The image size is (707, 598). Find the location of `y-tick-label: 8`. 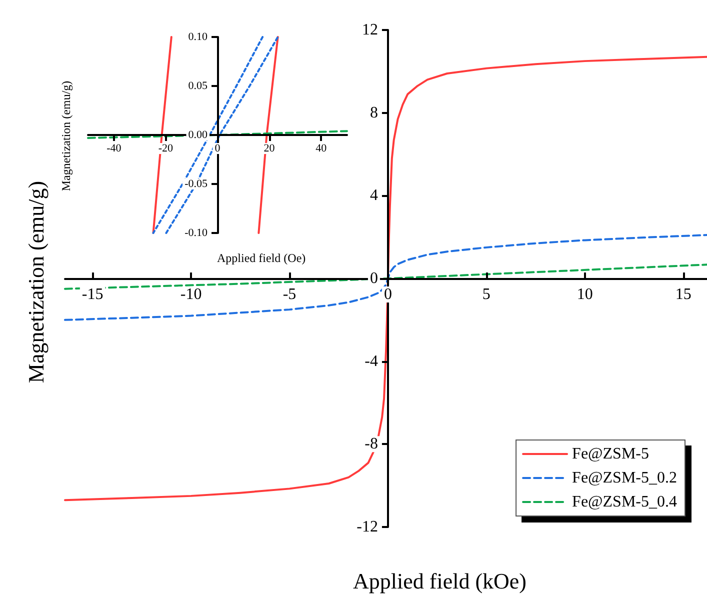

y-tick-label: 8 is located at coordinates (374, 113).